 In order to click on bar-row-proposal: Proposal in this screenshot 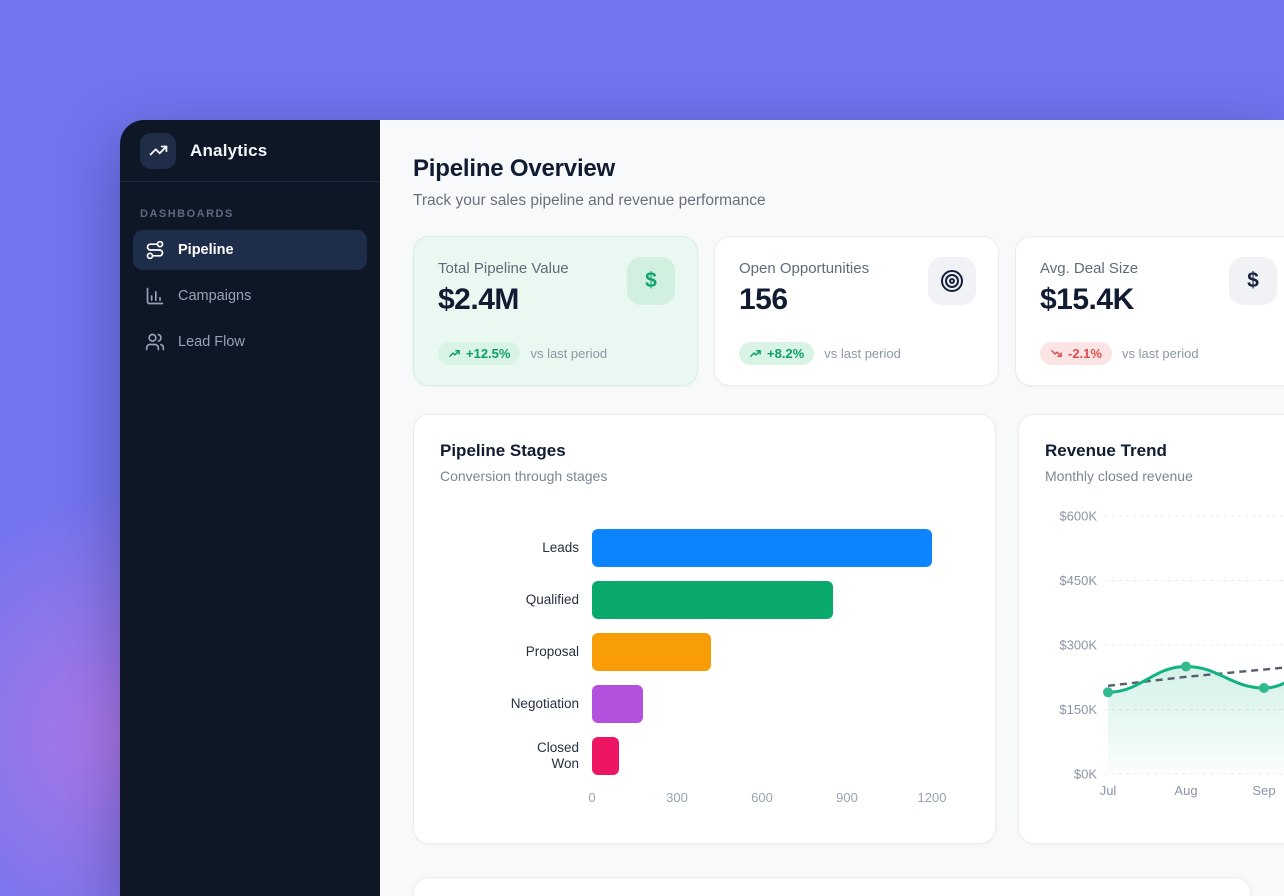, I will do `click(704, 652)`.